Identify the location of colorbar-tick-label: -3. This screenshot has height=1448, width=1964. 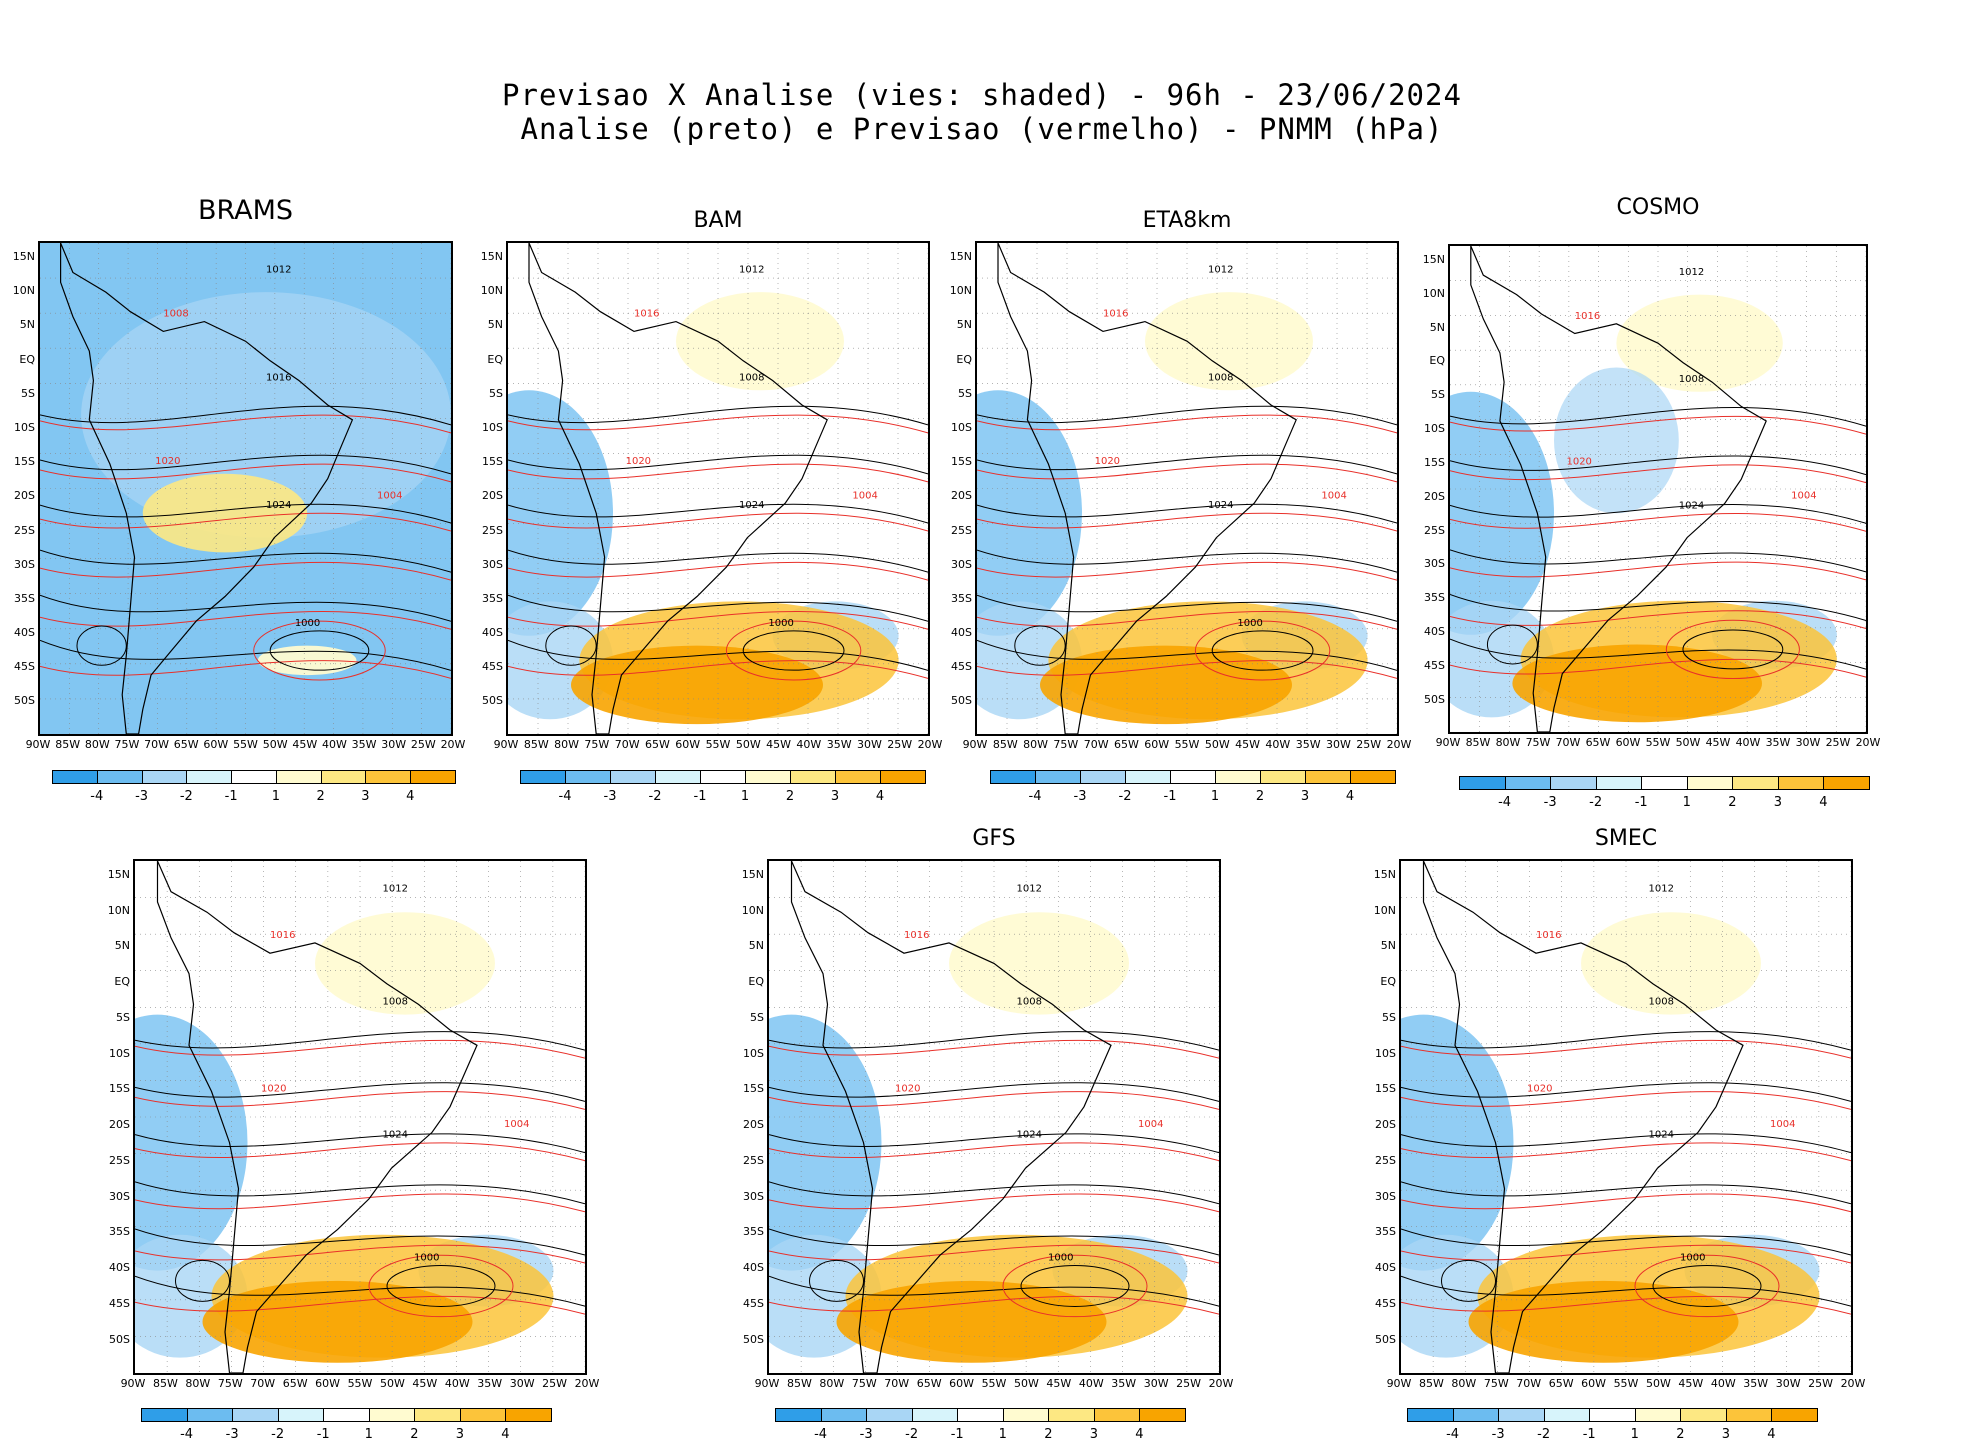
(1498, 1434).